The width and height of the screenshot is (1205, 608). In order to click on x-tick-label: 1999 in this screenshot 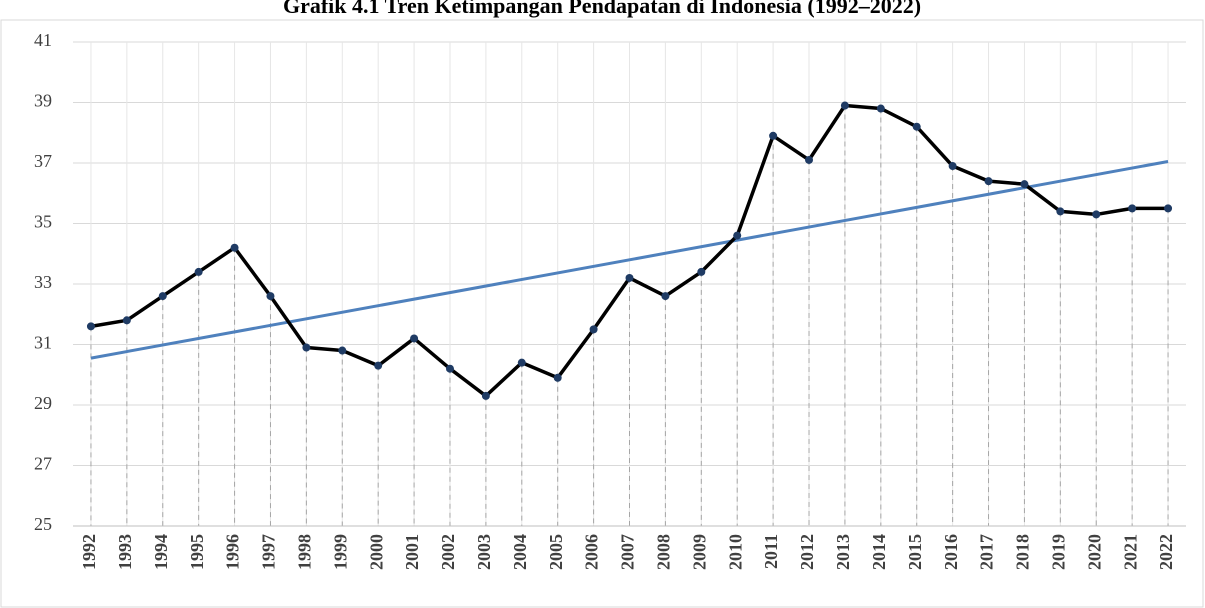, I will do `click(340, 552)`.